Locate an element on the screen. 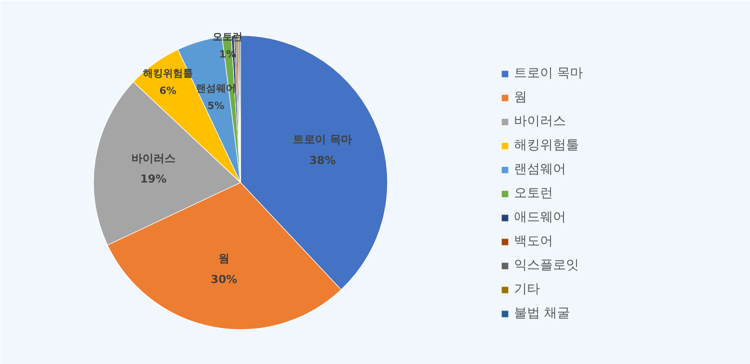 This screenshot has width=750, height=364. legend-label: 애드웨어 is located at coordinates (540, 217).